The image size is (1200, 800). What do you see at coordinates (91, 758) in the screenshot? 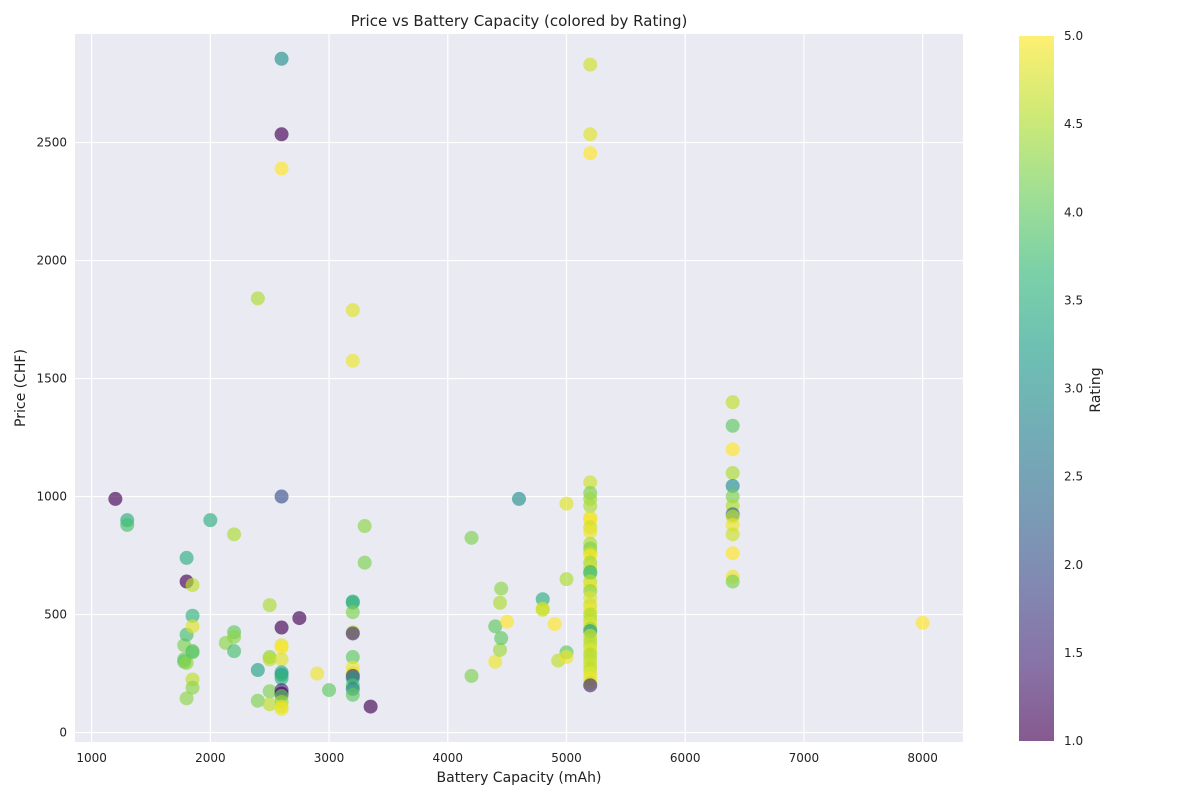
I see `x-tick-label: 1000` at bounding box center [91, 758].